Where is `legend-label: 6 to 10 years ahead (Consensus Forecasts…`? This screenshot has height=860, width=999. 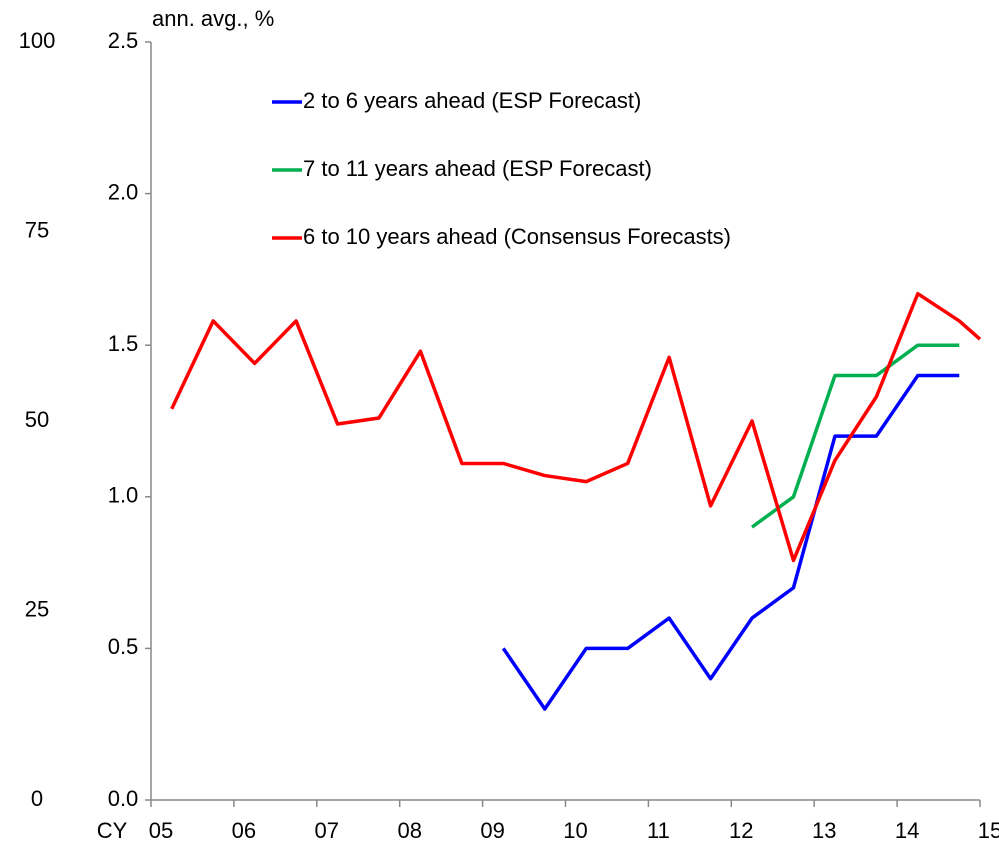
legend-label: 6 to 10 years ahead (Consensus Forecasts… is located at coordinates (517, 236).